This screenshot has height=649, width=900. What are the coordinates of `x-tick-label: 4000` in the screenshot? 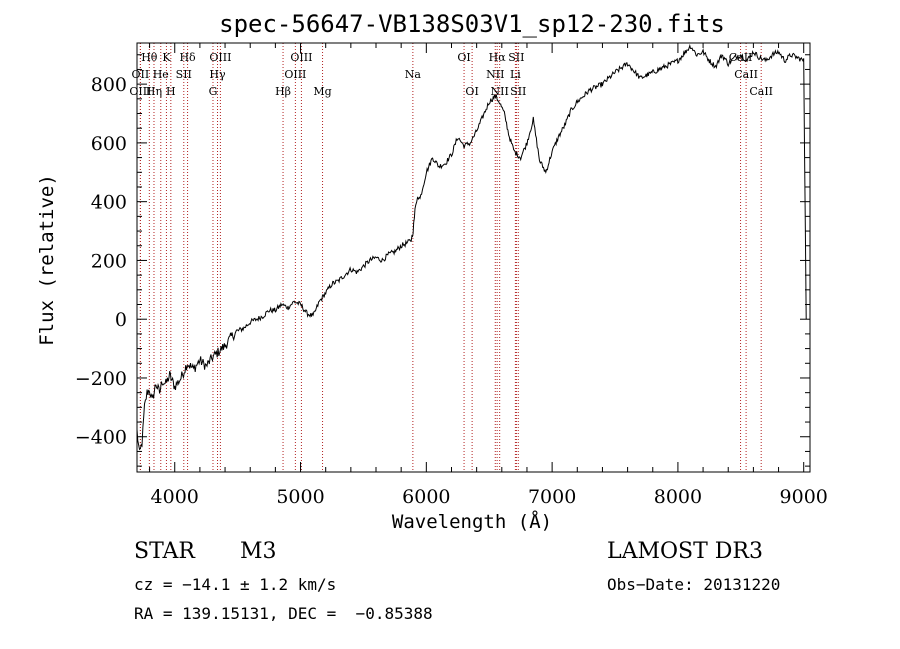 It's located at (175, 497).